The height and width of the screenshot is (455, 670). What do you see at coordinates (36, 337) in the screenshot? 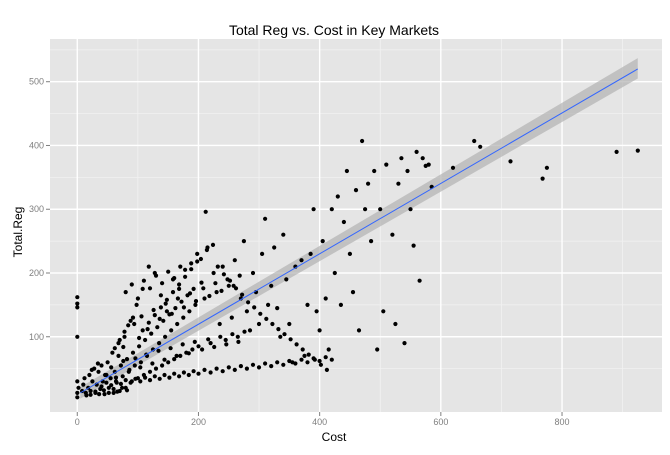
I see `y-tick-label: 100` at bounding box center [36, 337].